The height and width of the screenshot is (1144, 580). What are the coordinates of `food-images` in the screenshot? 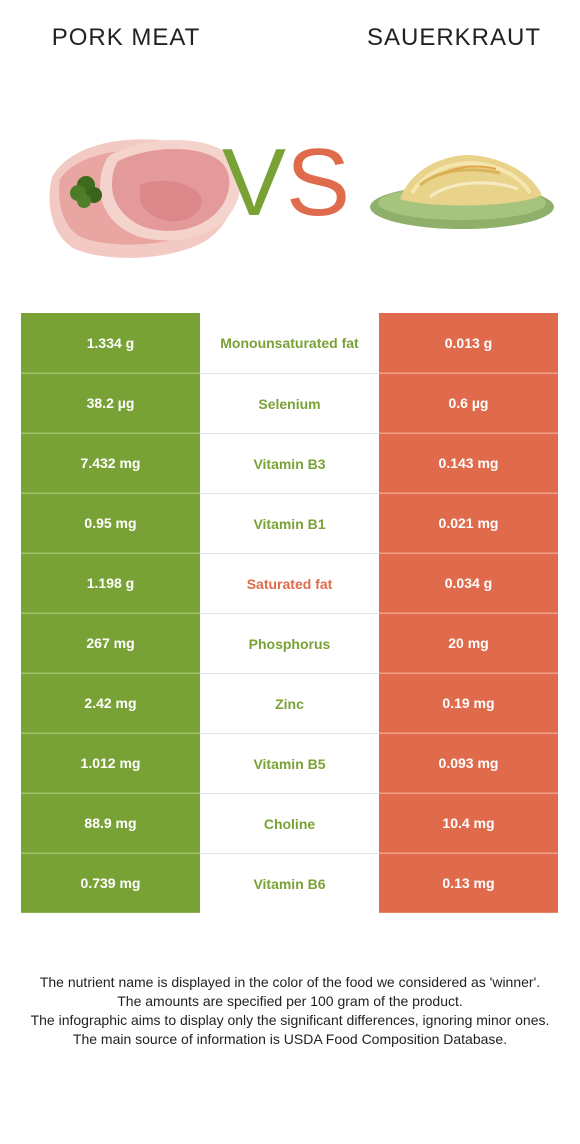 It's located at (301, 198).